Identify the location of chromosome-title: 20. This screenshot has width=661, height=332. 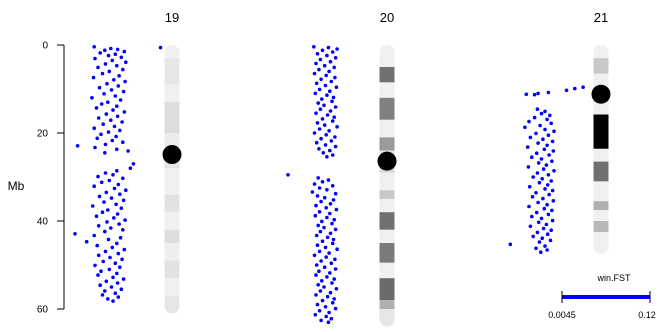
(387, 17).